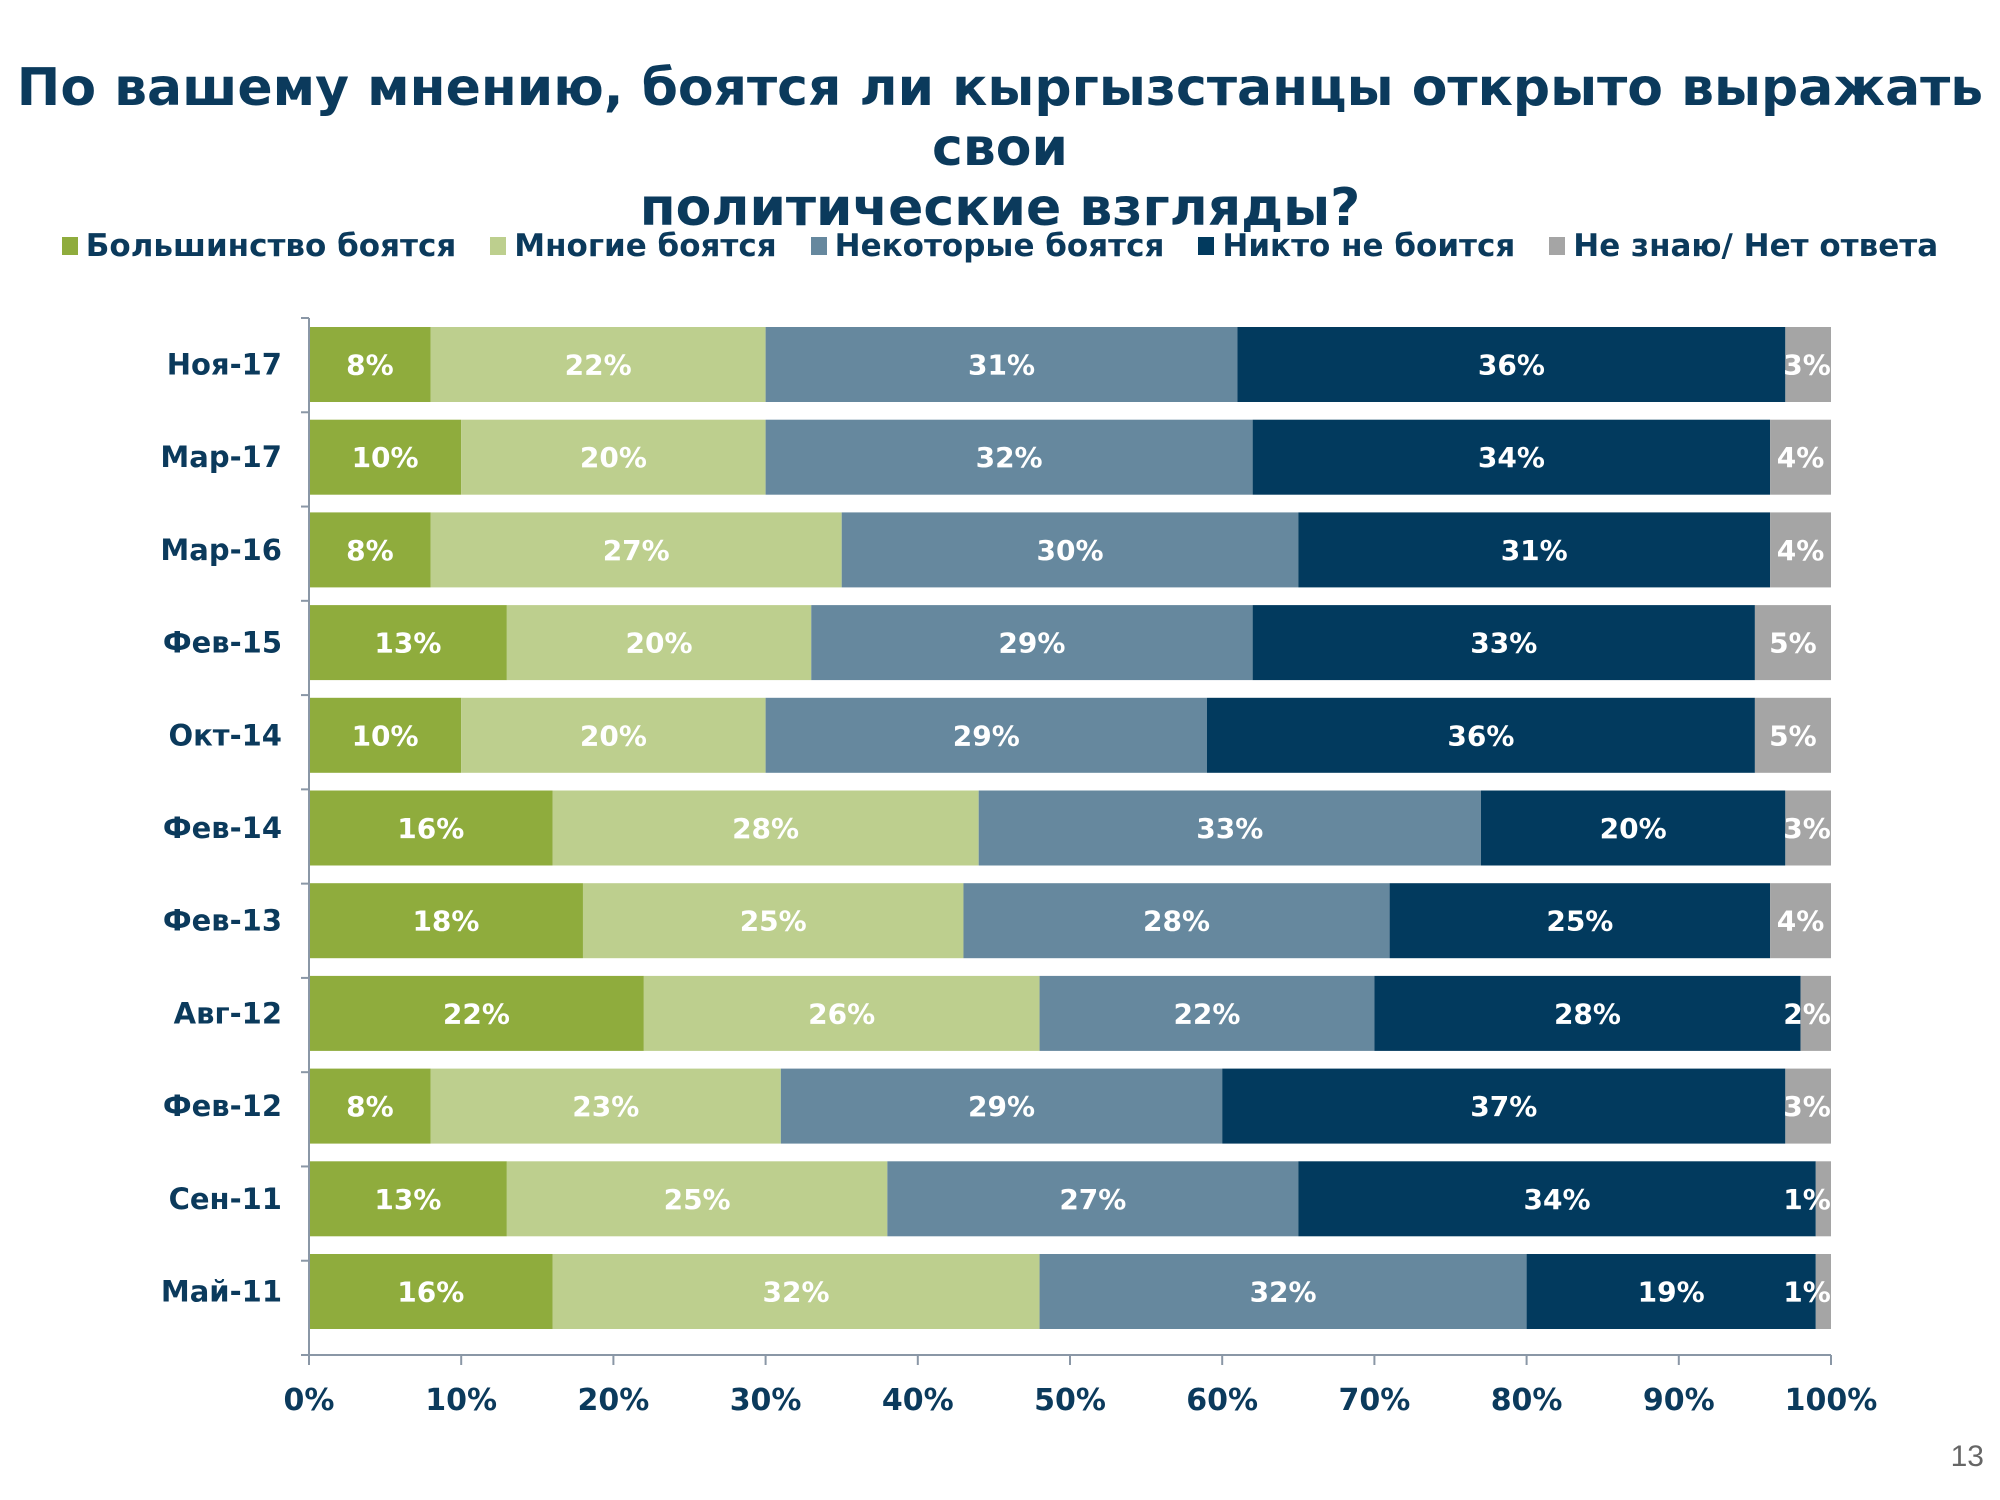 The height and width of the screenshot is (1500, 2000). What do you see at coordinates (918, 1400) in the screenshot?
I see `x-tick-label: 40%` at bounding box center [918, 1400].